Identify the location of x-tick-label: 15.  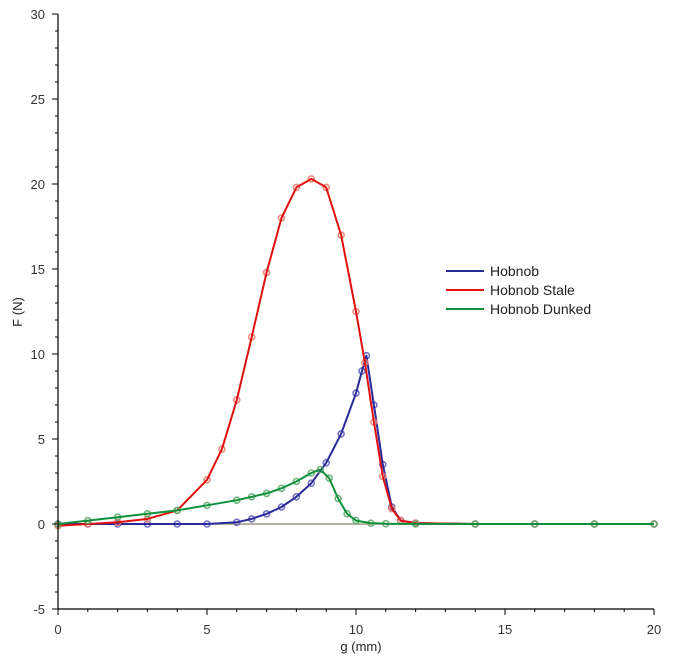
(505, 629).